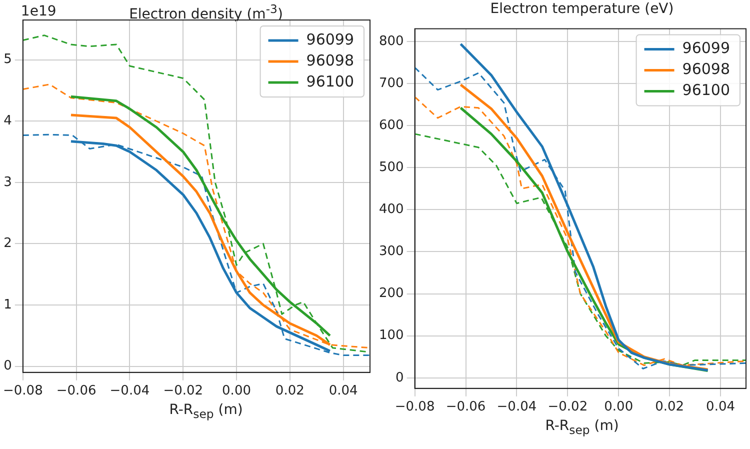  What do you see at coordinates (582, 9) in the screenshot?
I see `chart-title: Electron temperature (eV)` at bounding box center [582, 9].